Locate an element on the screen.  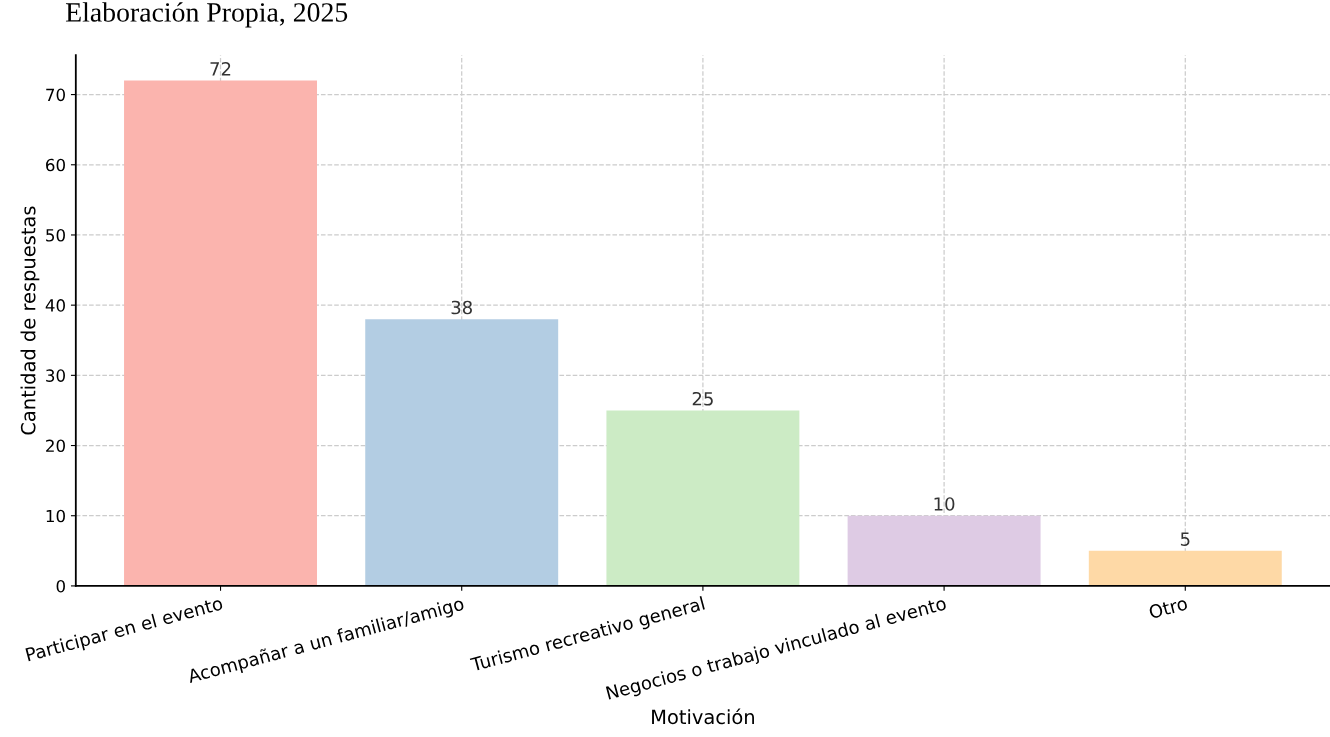
data-label: 5 is located at coordinates (1185, 539).